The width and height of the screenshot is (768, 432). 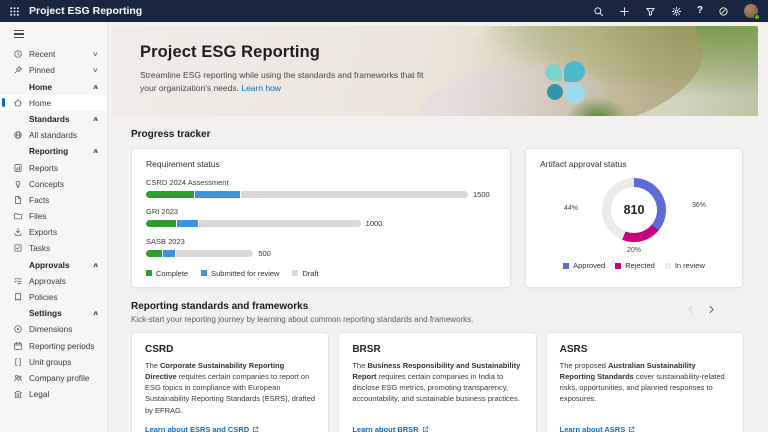 What do you see at coordinates (53, 102) in the screenshot?
I see `sidebar-item-home: Home` at bounding box center [53, 102].